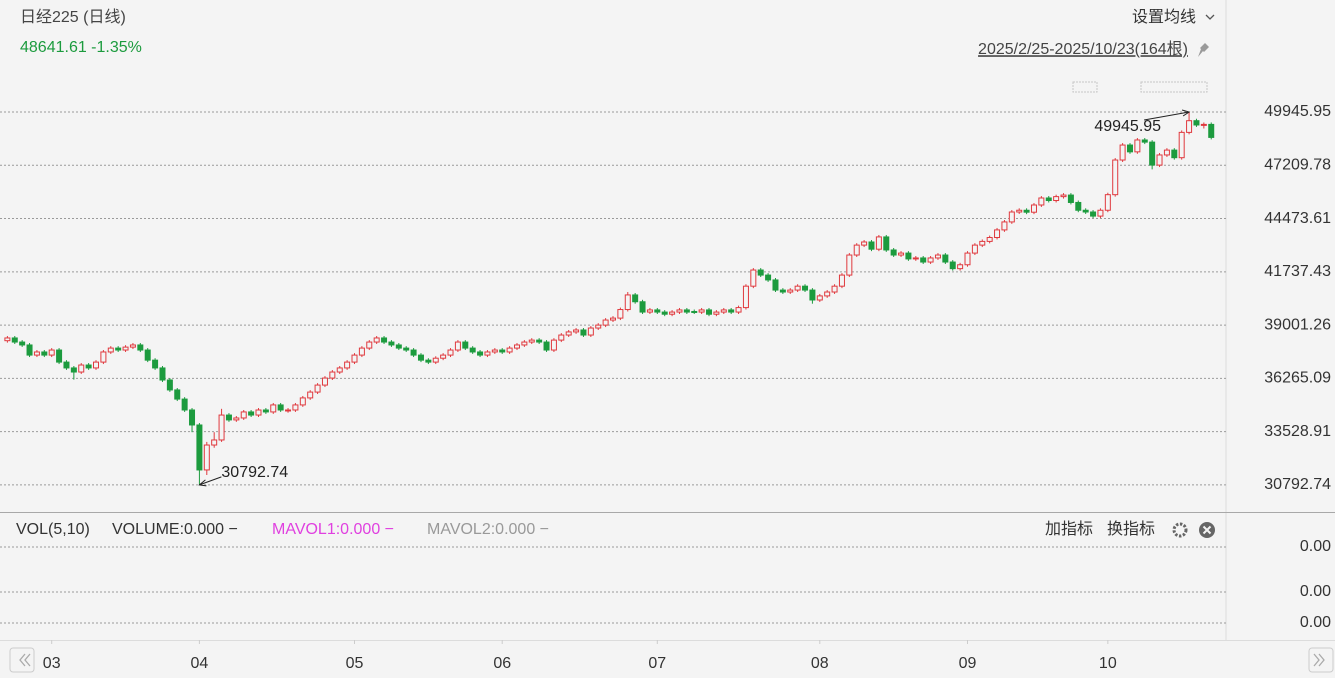 Image resolution: width=1335 pixels, height=678 pixels. I want to click on volume-legend: MAVOL2:0.000 −, so click(488, 529).